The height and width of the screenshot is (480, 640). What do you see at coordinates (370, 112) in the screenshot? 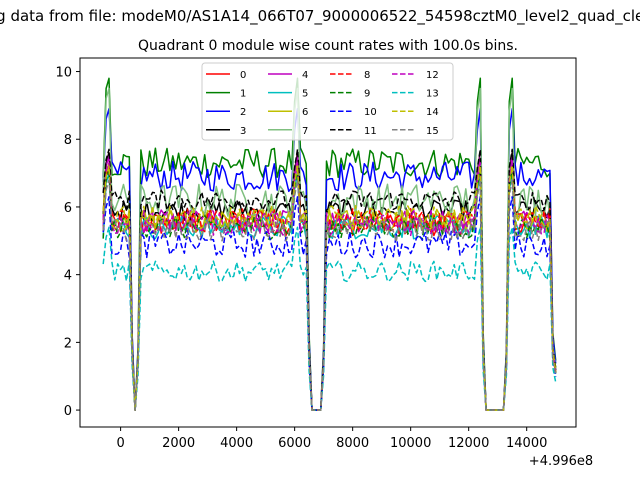
I see `legend-label: 10` at bounding box center [370, 112].